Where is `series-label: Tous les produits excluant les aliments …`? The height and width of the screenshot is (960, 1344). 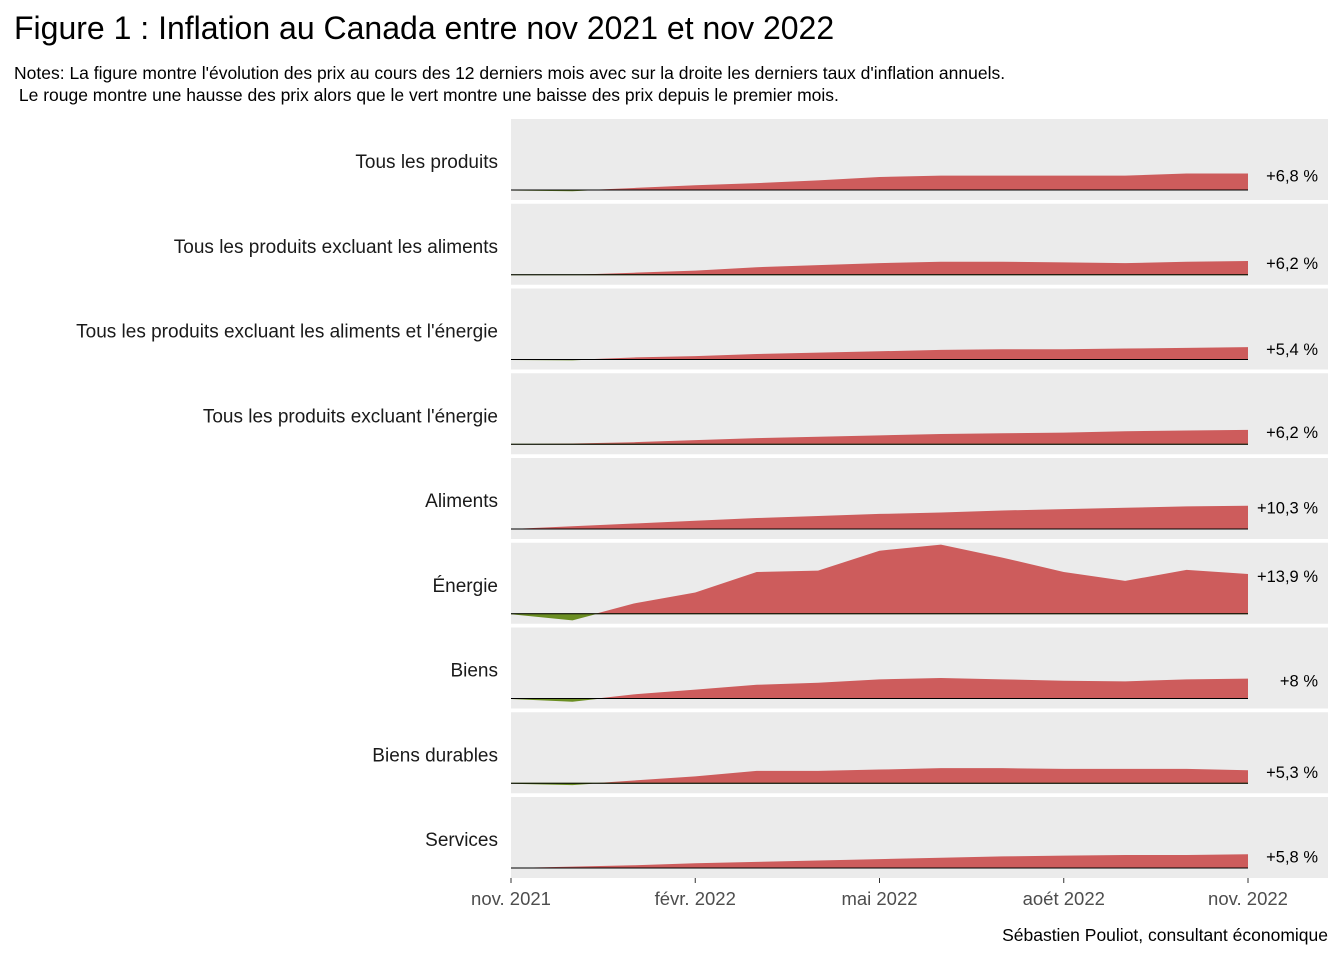
series-label: Tous les produits excluant les aliments … is located at coordinates (287, 332).